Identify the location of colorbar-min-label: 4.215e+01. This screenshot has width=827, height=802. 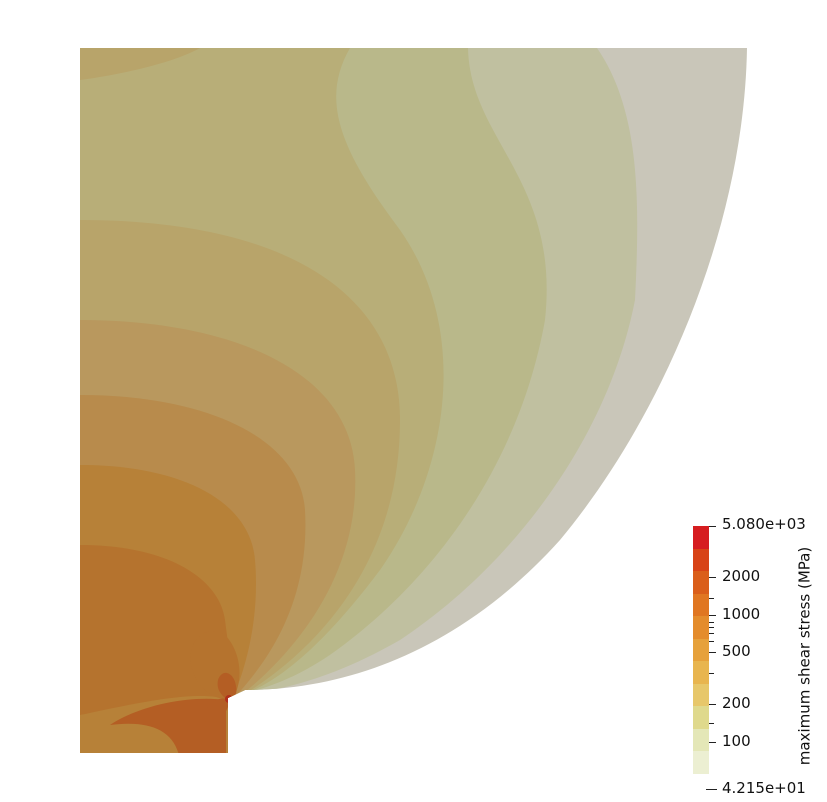
(764, 788).